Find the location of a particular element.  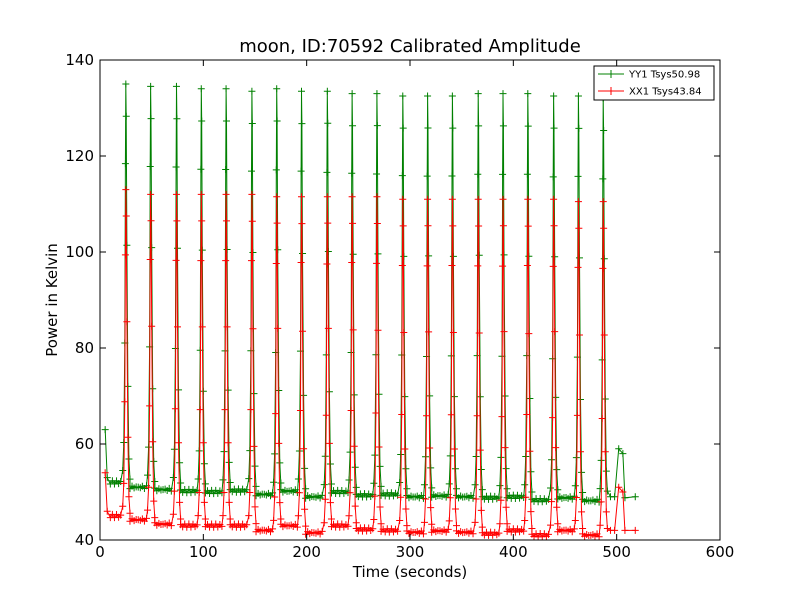

y-tick-label: 140 is located at coordinates (79, 60).